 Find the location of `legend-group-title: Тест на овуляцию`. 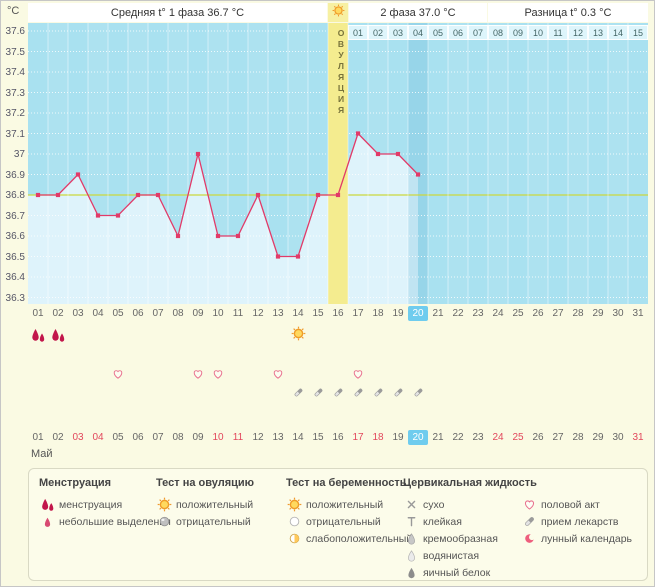

legend-group-title: Тест на овуляцию is located at coordinates (205, 483).